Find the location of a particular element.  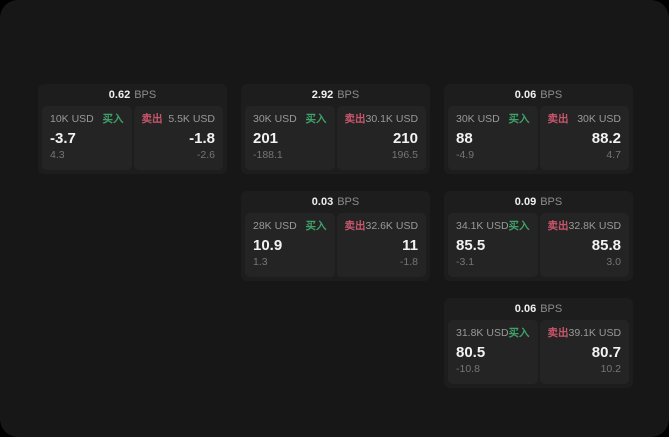

buy-amount: 31.8K USD is located at coordinates (482, 333).